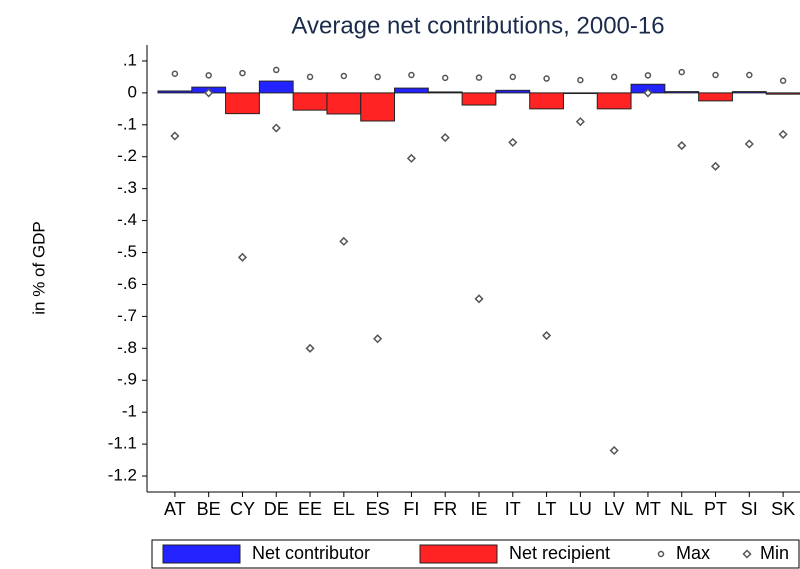  I want to click on legend-box, so click(475, 554).